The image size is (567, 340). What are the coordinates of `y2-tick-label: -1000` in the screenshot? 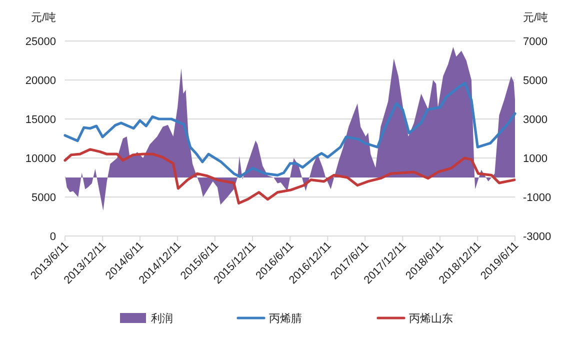 It's located at (537, 198).